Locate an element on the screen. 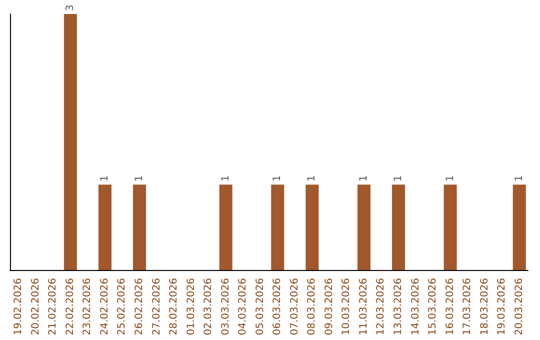 Image resolution: width=540 pixels, height=340 pixels. x-tick-label: 21.02.2026 is located at coordinates (53, 307).